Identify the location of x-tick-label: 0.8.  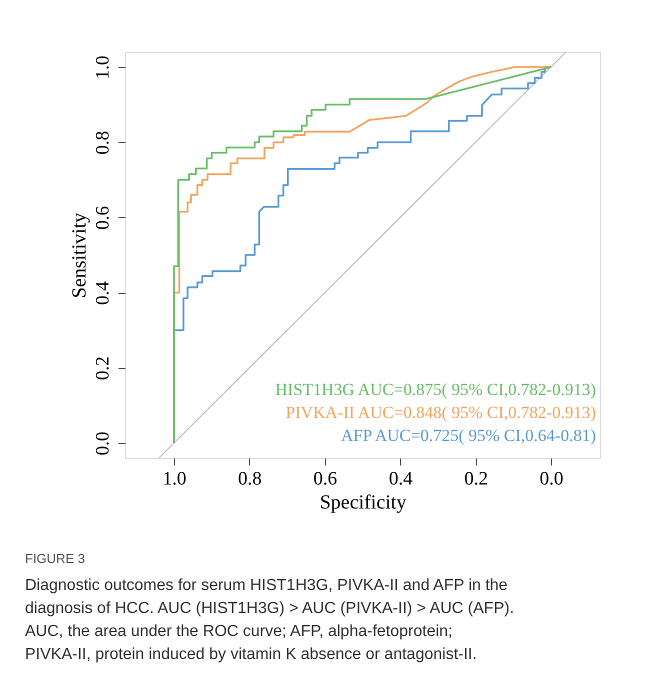
(250, 479).